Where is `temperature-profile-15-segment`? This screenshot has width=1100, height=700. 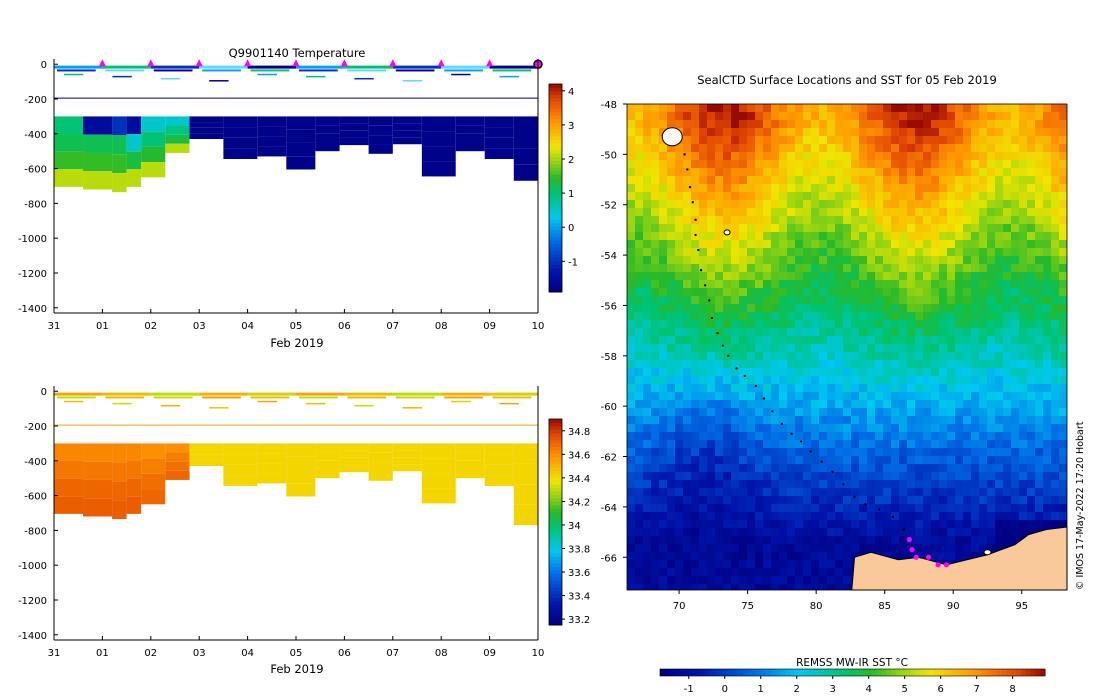
temperature-profile-15-segment is located at coordinates (470, 129).